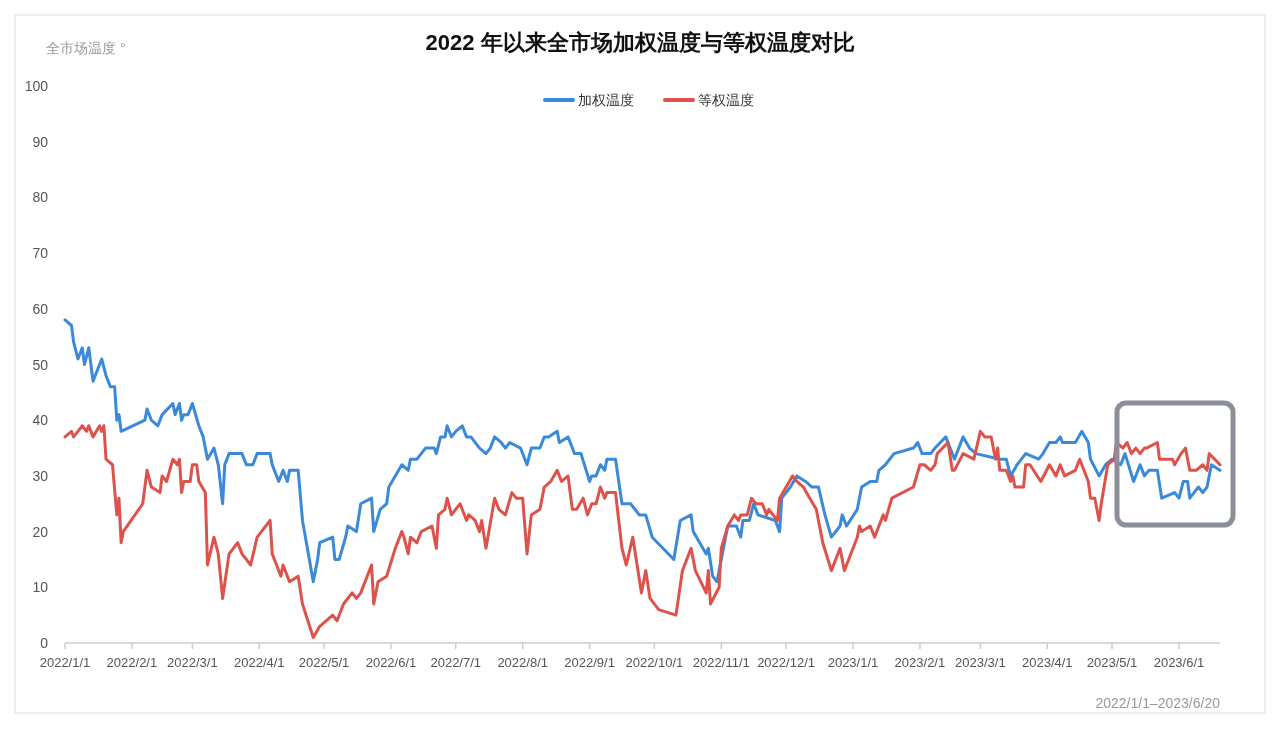  What do you see at coordinates (40, 587) in the screenshot?
I see `y-tick-label: 10` at bounding box center [40, 587].